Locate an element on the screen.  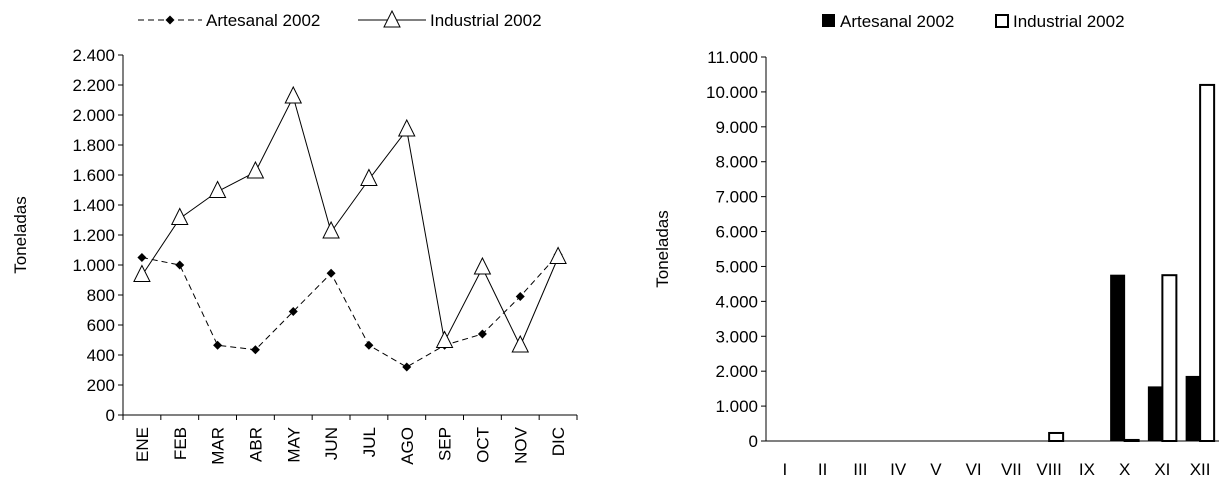
x-tick-label: SEP is located at coordinates (445, 444).